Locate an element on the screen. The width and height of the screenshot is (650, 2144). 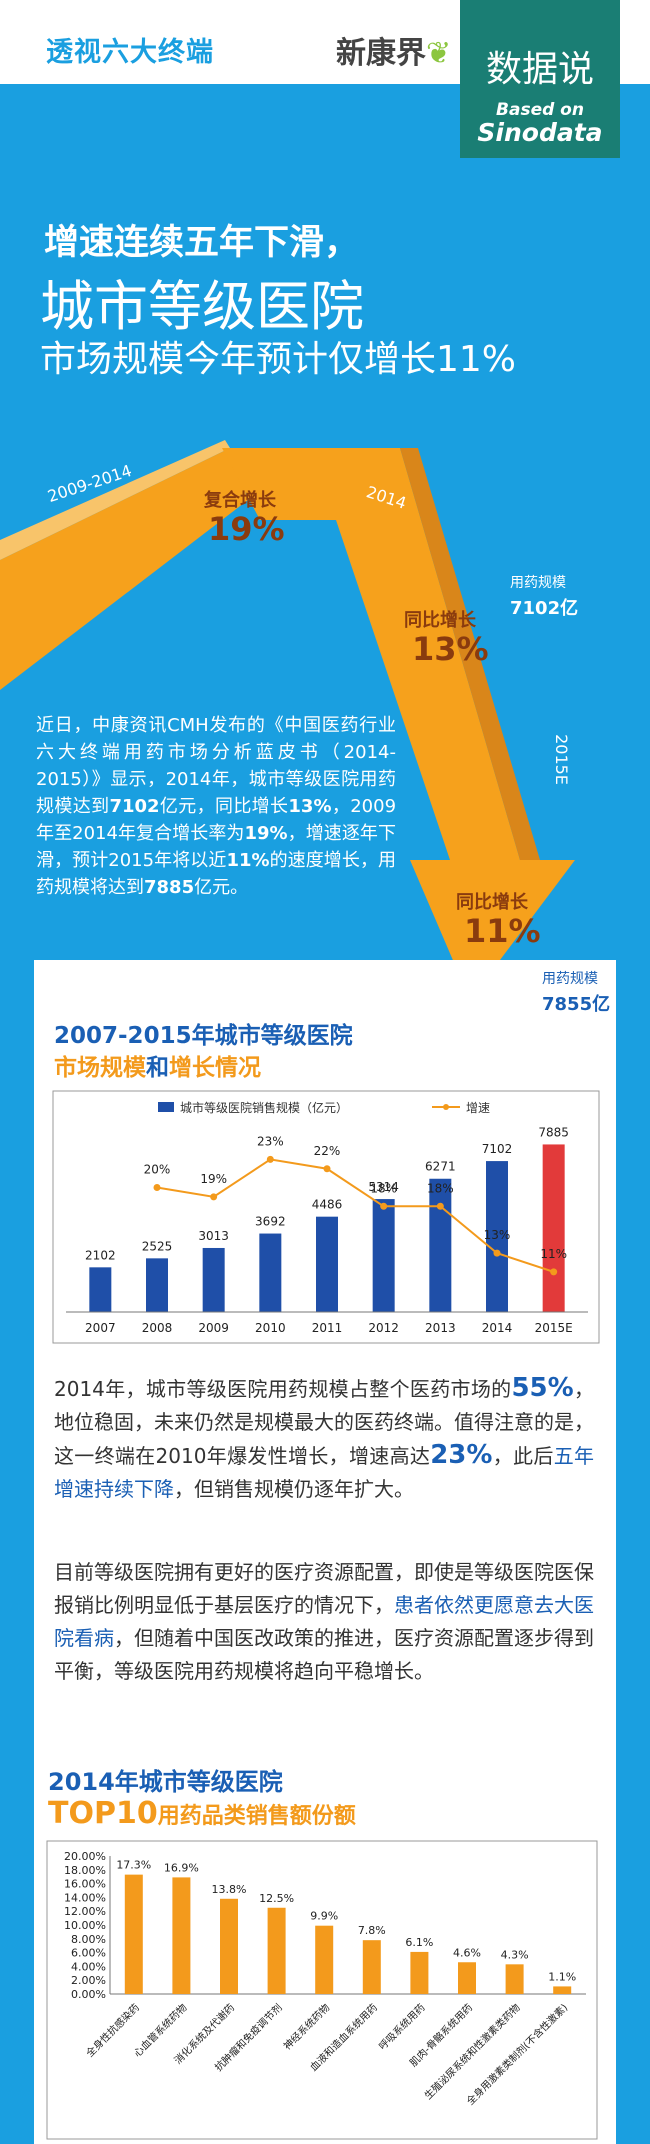
share-value-label: 17.3% is located at coordinates (133, 1865).